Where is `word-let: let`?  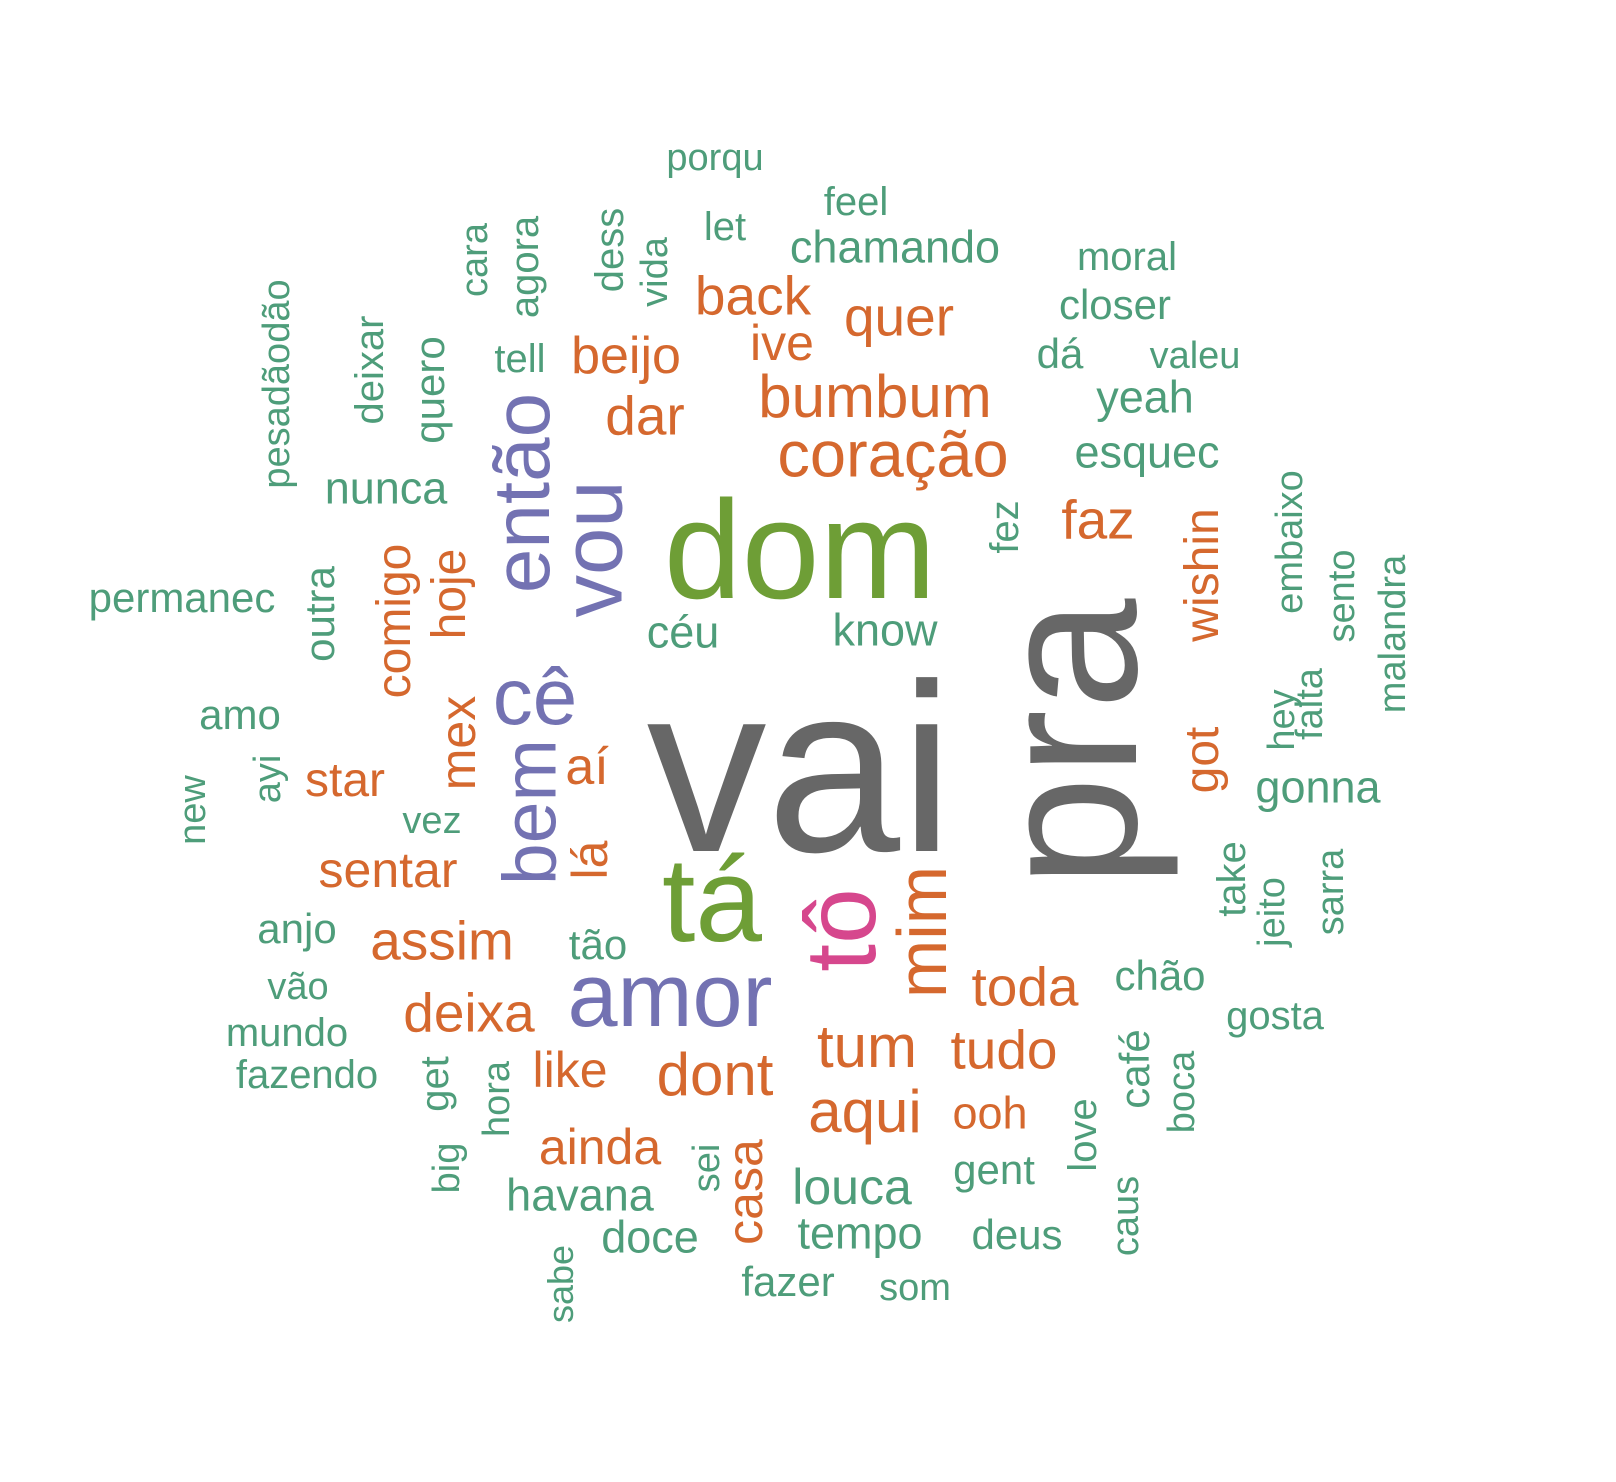
word-let: let is located at coordinates (725, 227).